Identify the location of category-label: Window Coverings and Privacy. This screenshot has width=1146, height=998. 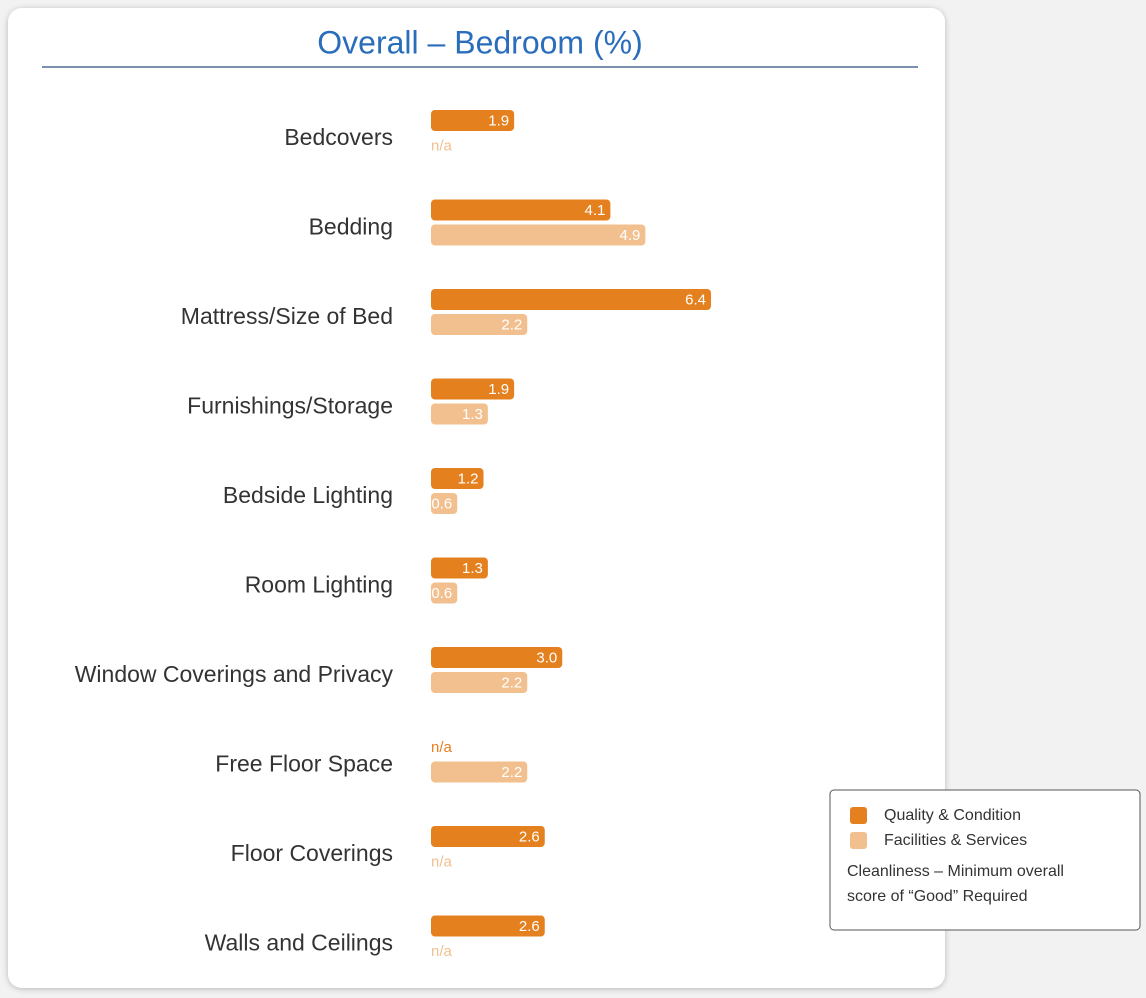
(234, 674).